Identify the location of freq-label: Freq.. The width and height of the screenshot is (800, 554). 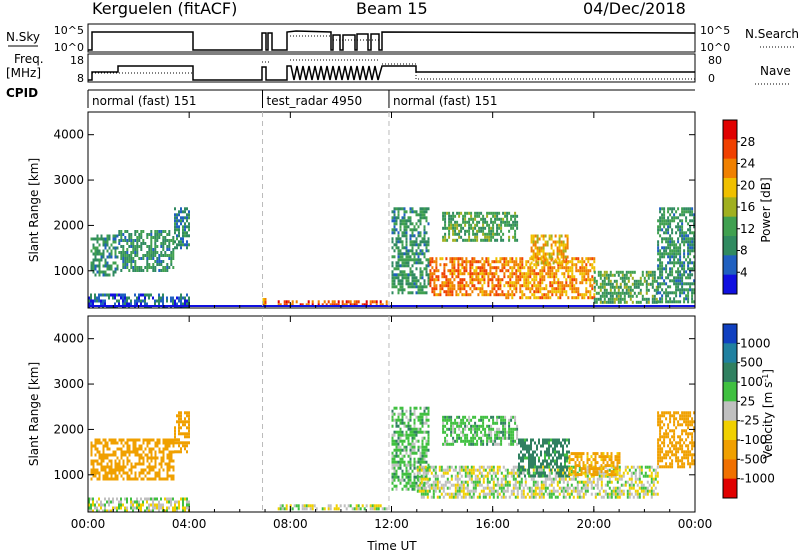
(29, 59).